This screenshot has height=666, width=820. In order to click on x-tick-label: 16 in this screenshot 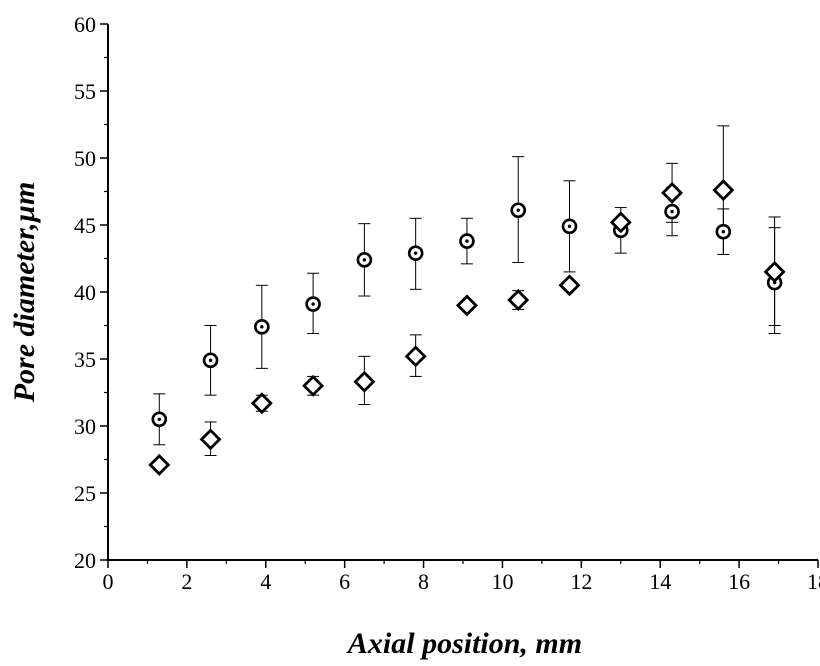, I will do `click(739, 581)`.